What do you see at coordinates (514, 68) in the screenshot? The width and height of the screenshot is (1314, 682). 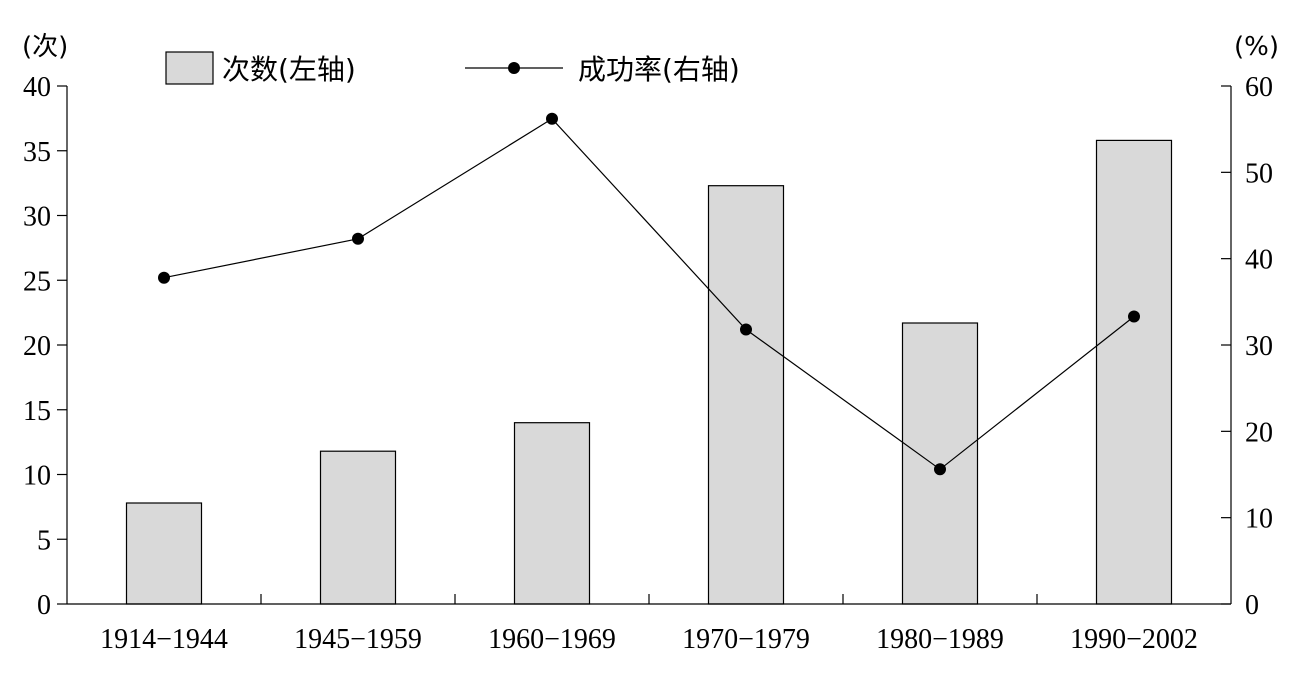 I see `legend-line-marker` at bounding box center [514, 68].